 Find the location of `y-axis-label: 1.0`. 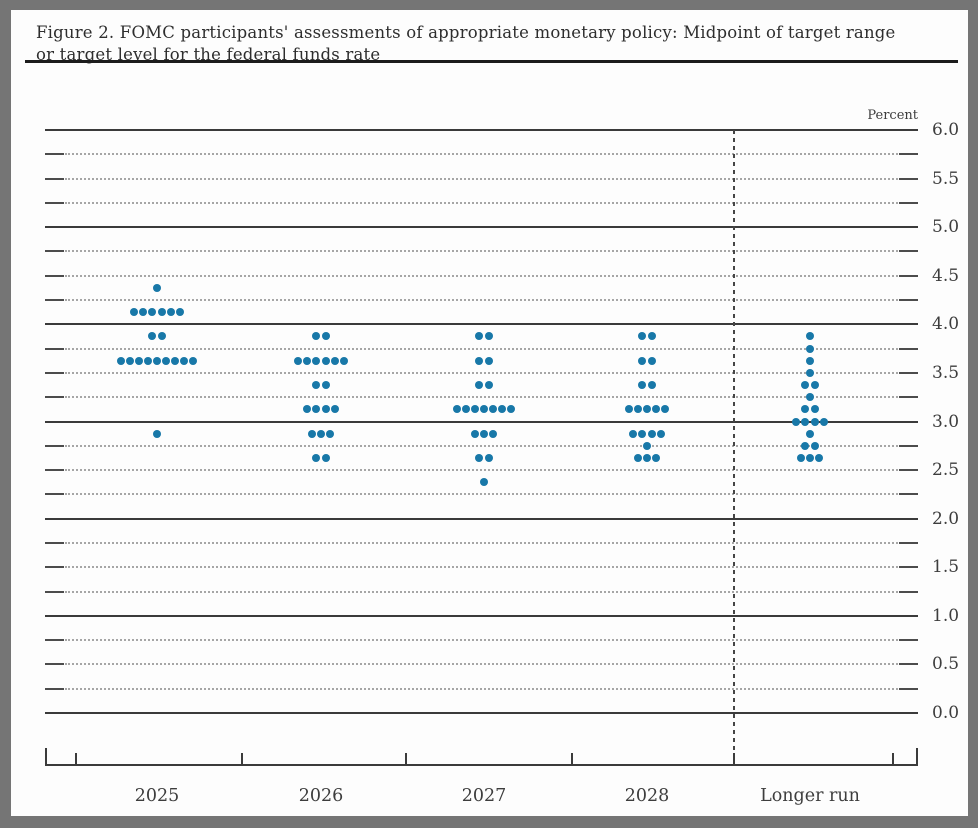

y-axis-label: 1.0 is located at coordinates (946, 615).